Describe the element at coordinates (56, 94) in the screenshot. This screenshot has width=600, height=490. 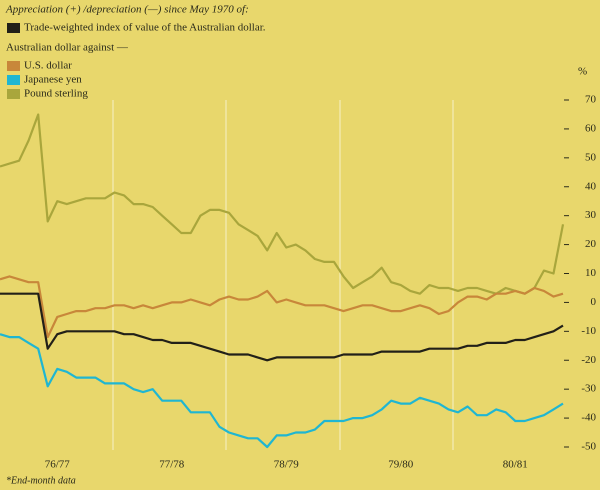
I see `legend-label: Pound sterling` at that location.